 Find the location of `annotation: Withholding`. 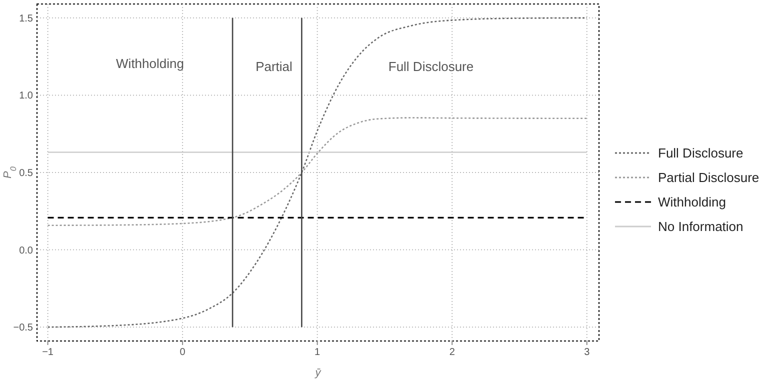

annotation: Withholding is located at coordinates (150, 63).